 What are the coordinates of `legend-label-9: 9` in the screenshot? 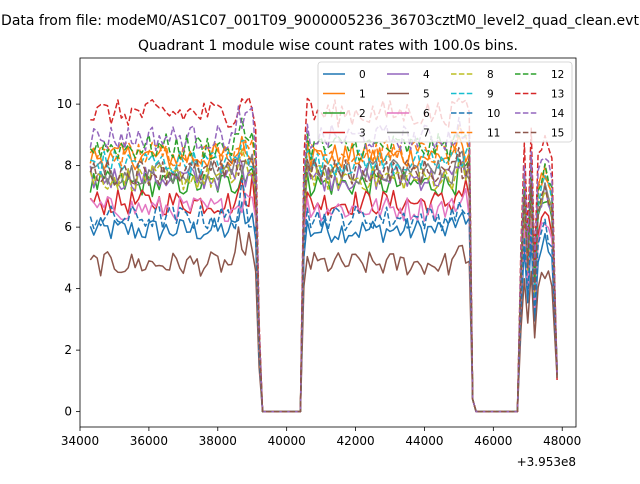 It's located at (490, 95).